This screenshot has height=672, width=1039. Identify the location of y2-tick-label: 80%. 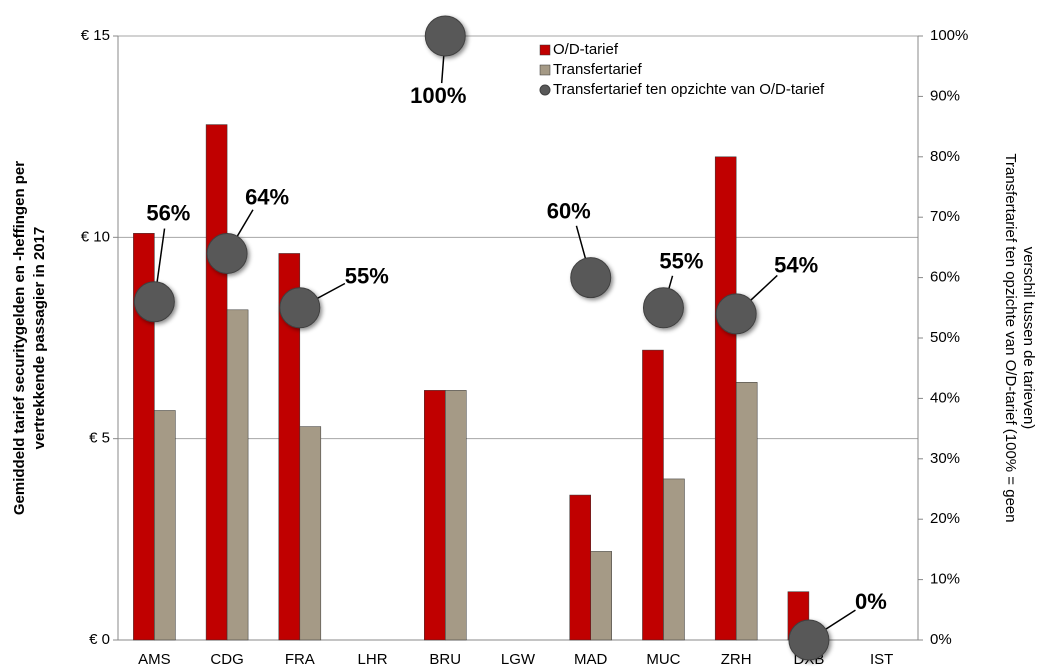
(945, 156).